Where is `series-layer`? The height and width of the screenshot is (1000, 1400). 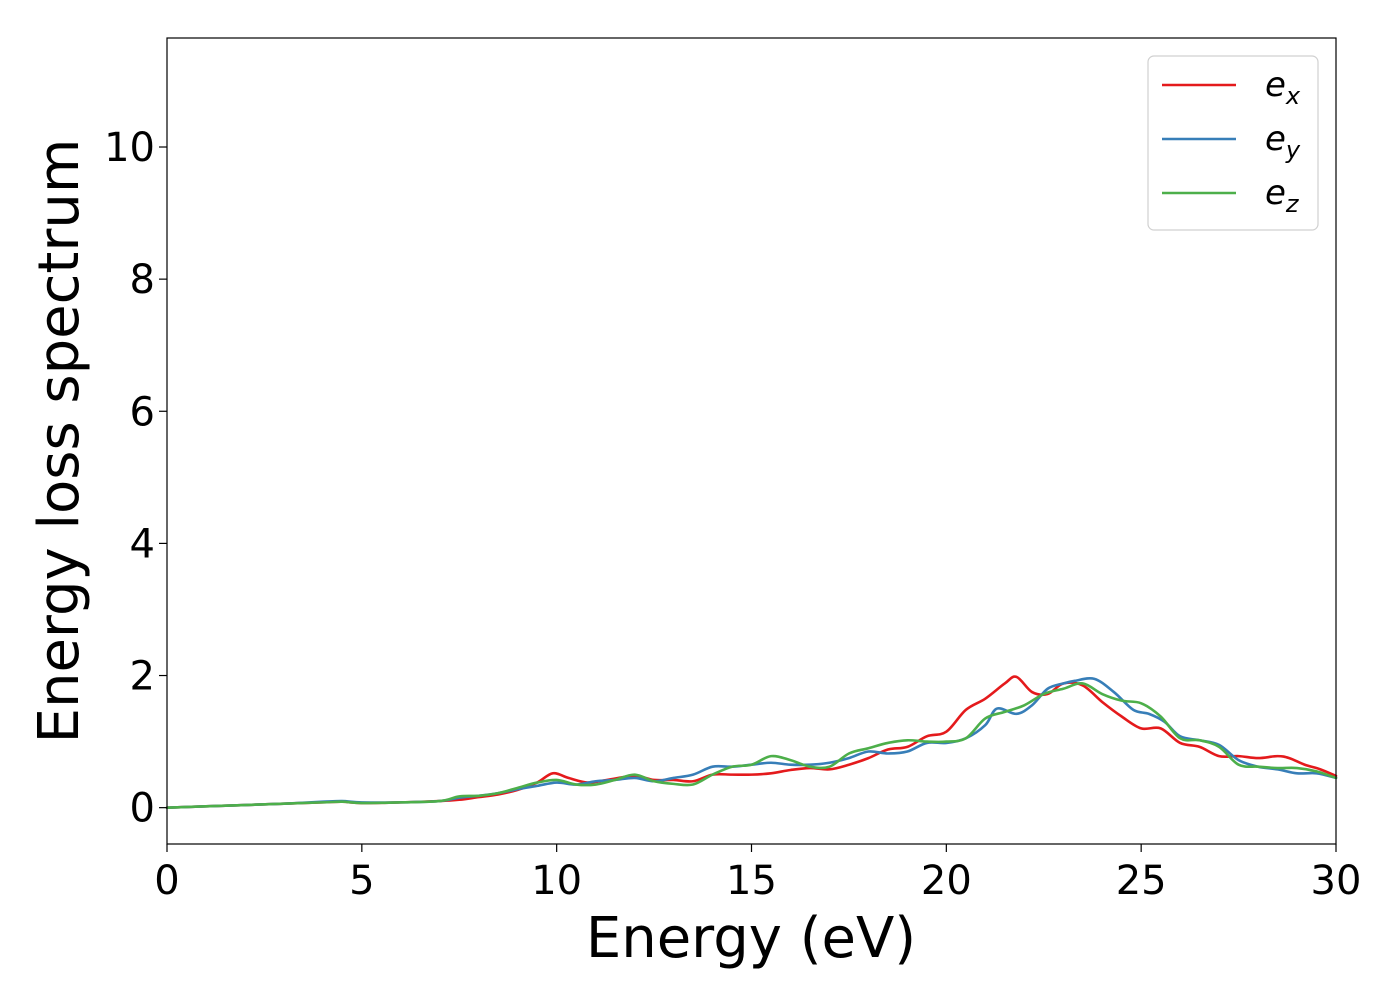
series-layer is located at coordinates (751, 742).